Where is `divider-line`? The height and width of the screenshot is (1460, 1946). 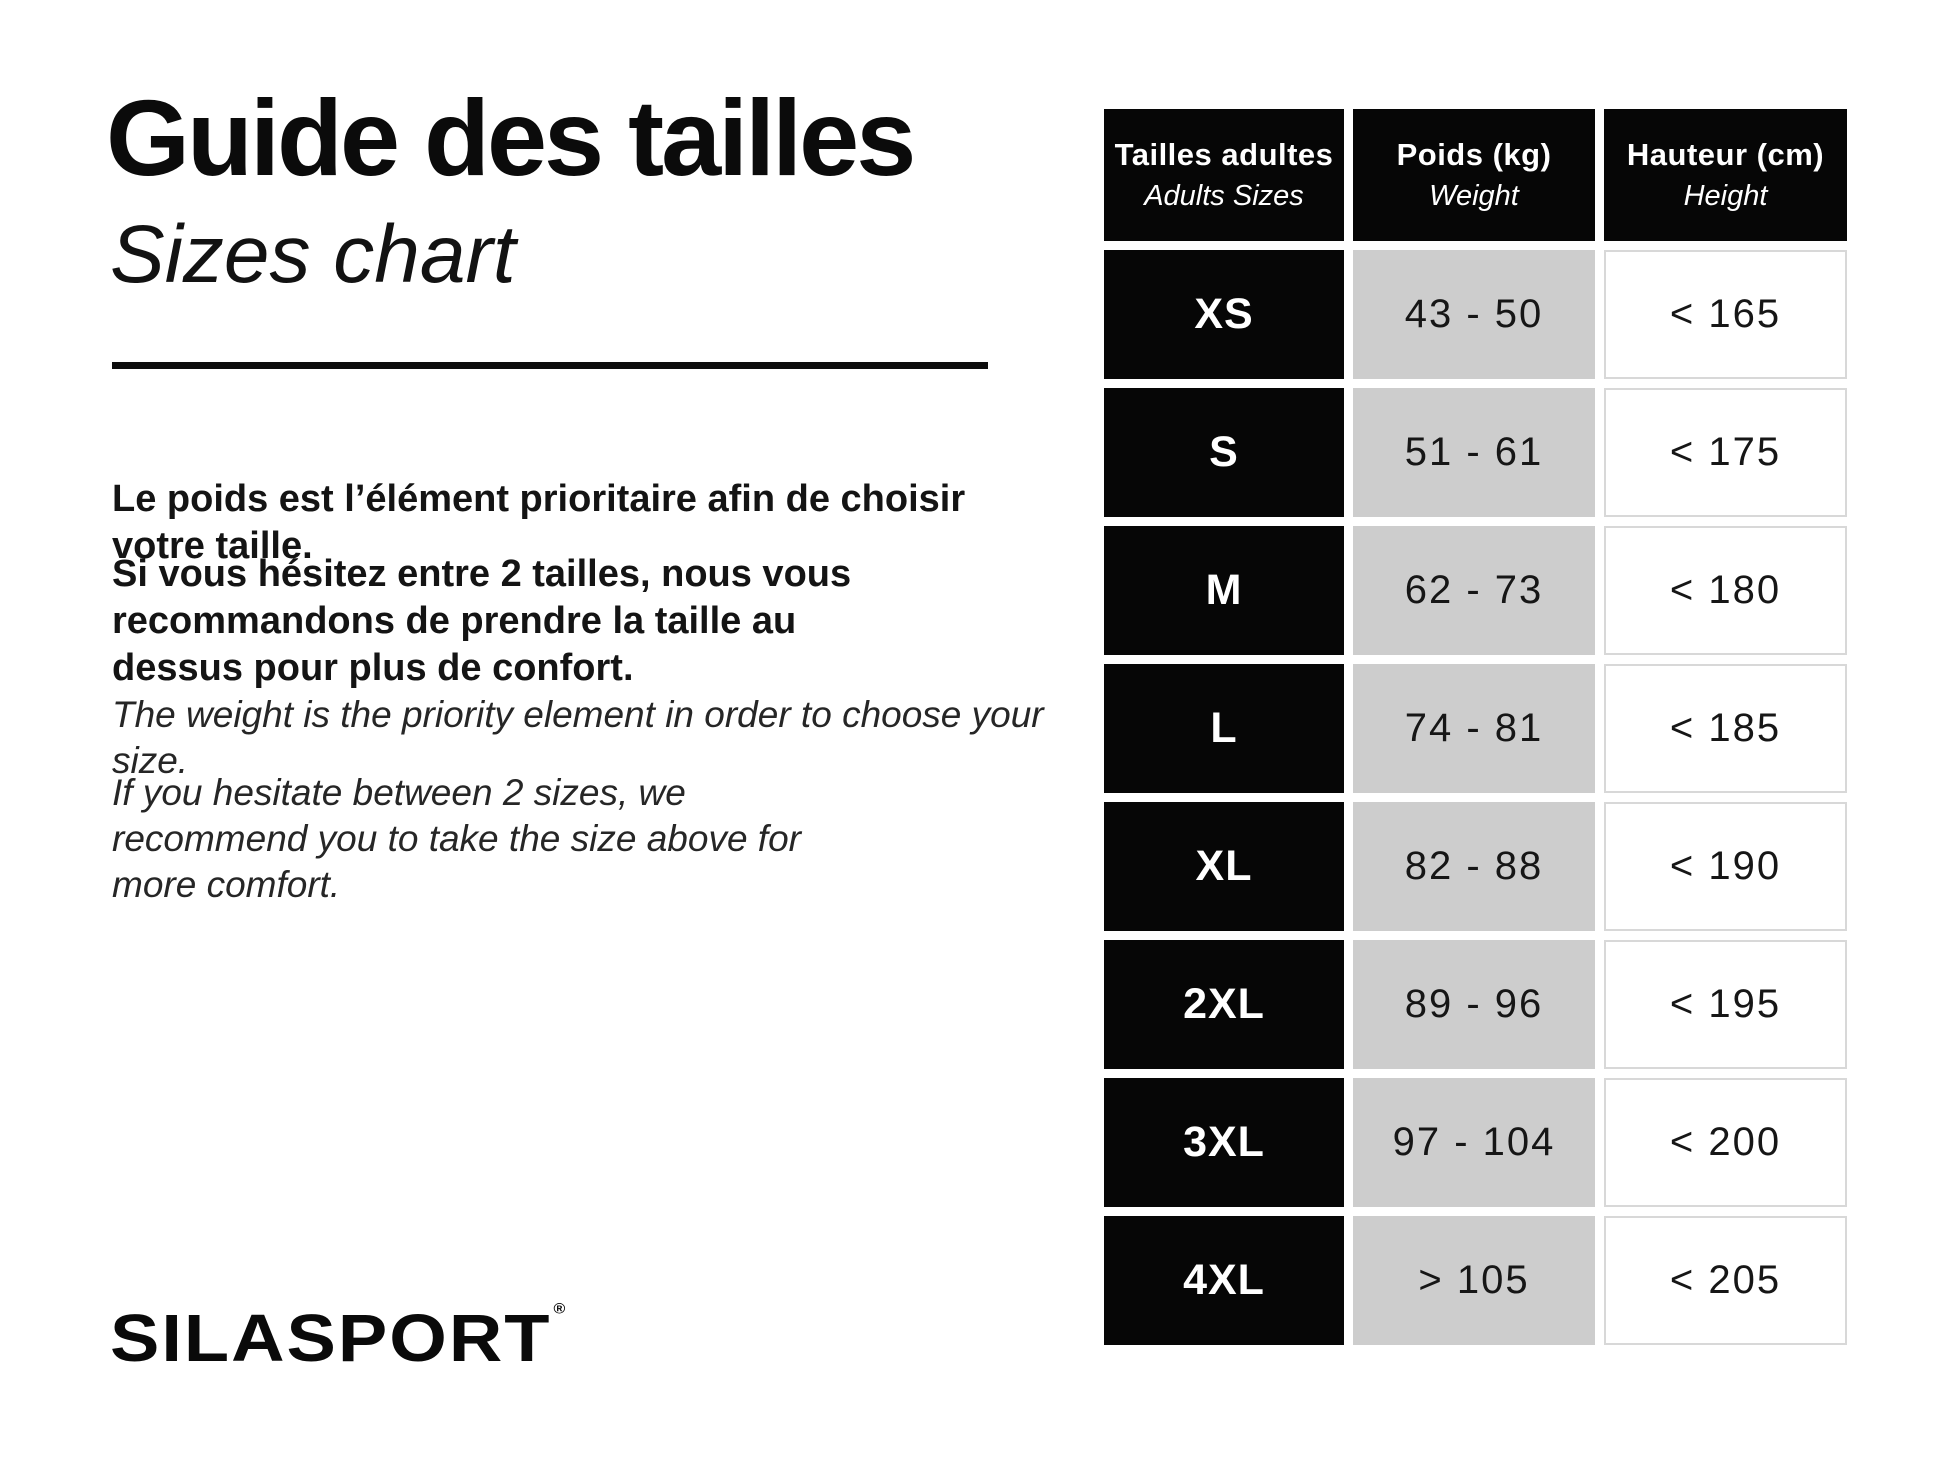 divider-line is located at coordinates (550, 365).